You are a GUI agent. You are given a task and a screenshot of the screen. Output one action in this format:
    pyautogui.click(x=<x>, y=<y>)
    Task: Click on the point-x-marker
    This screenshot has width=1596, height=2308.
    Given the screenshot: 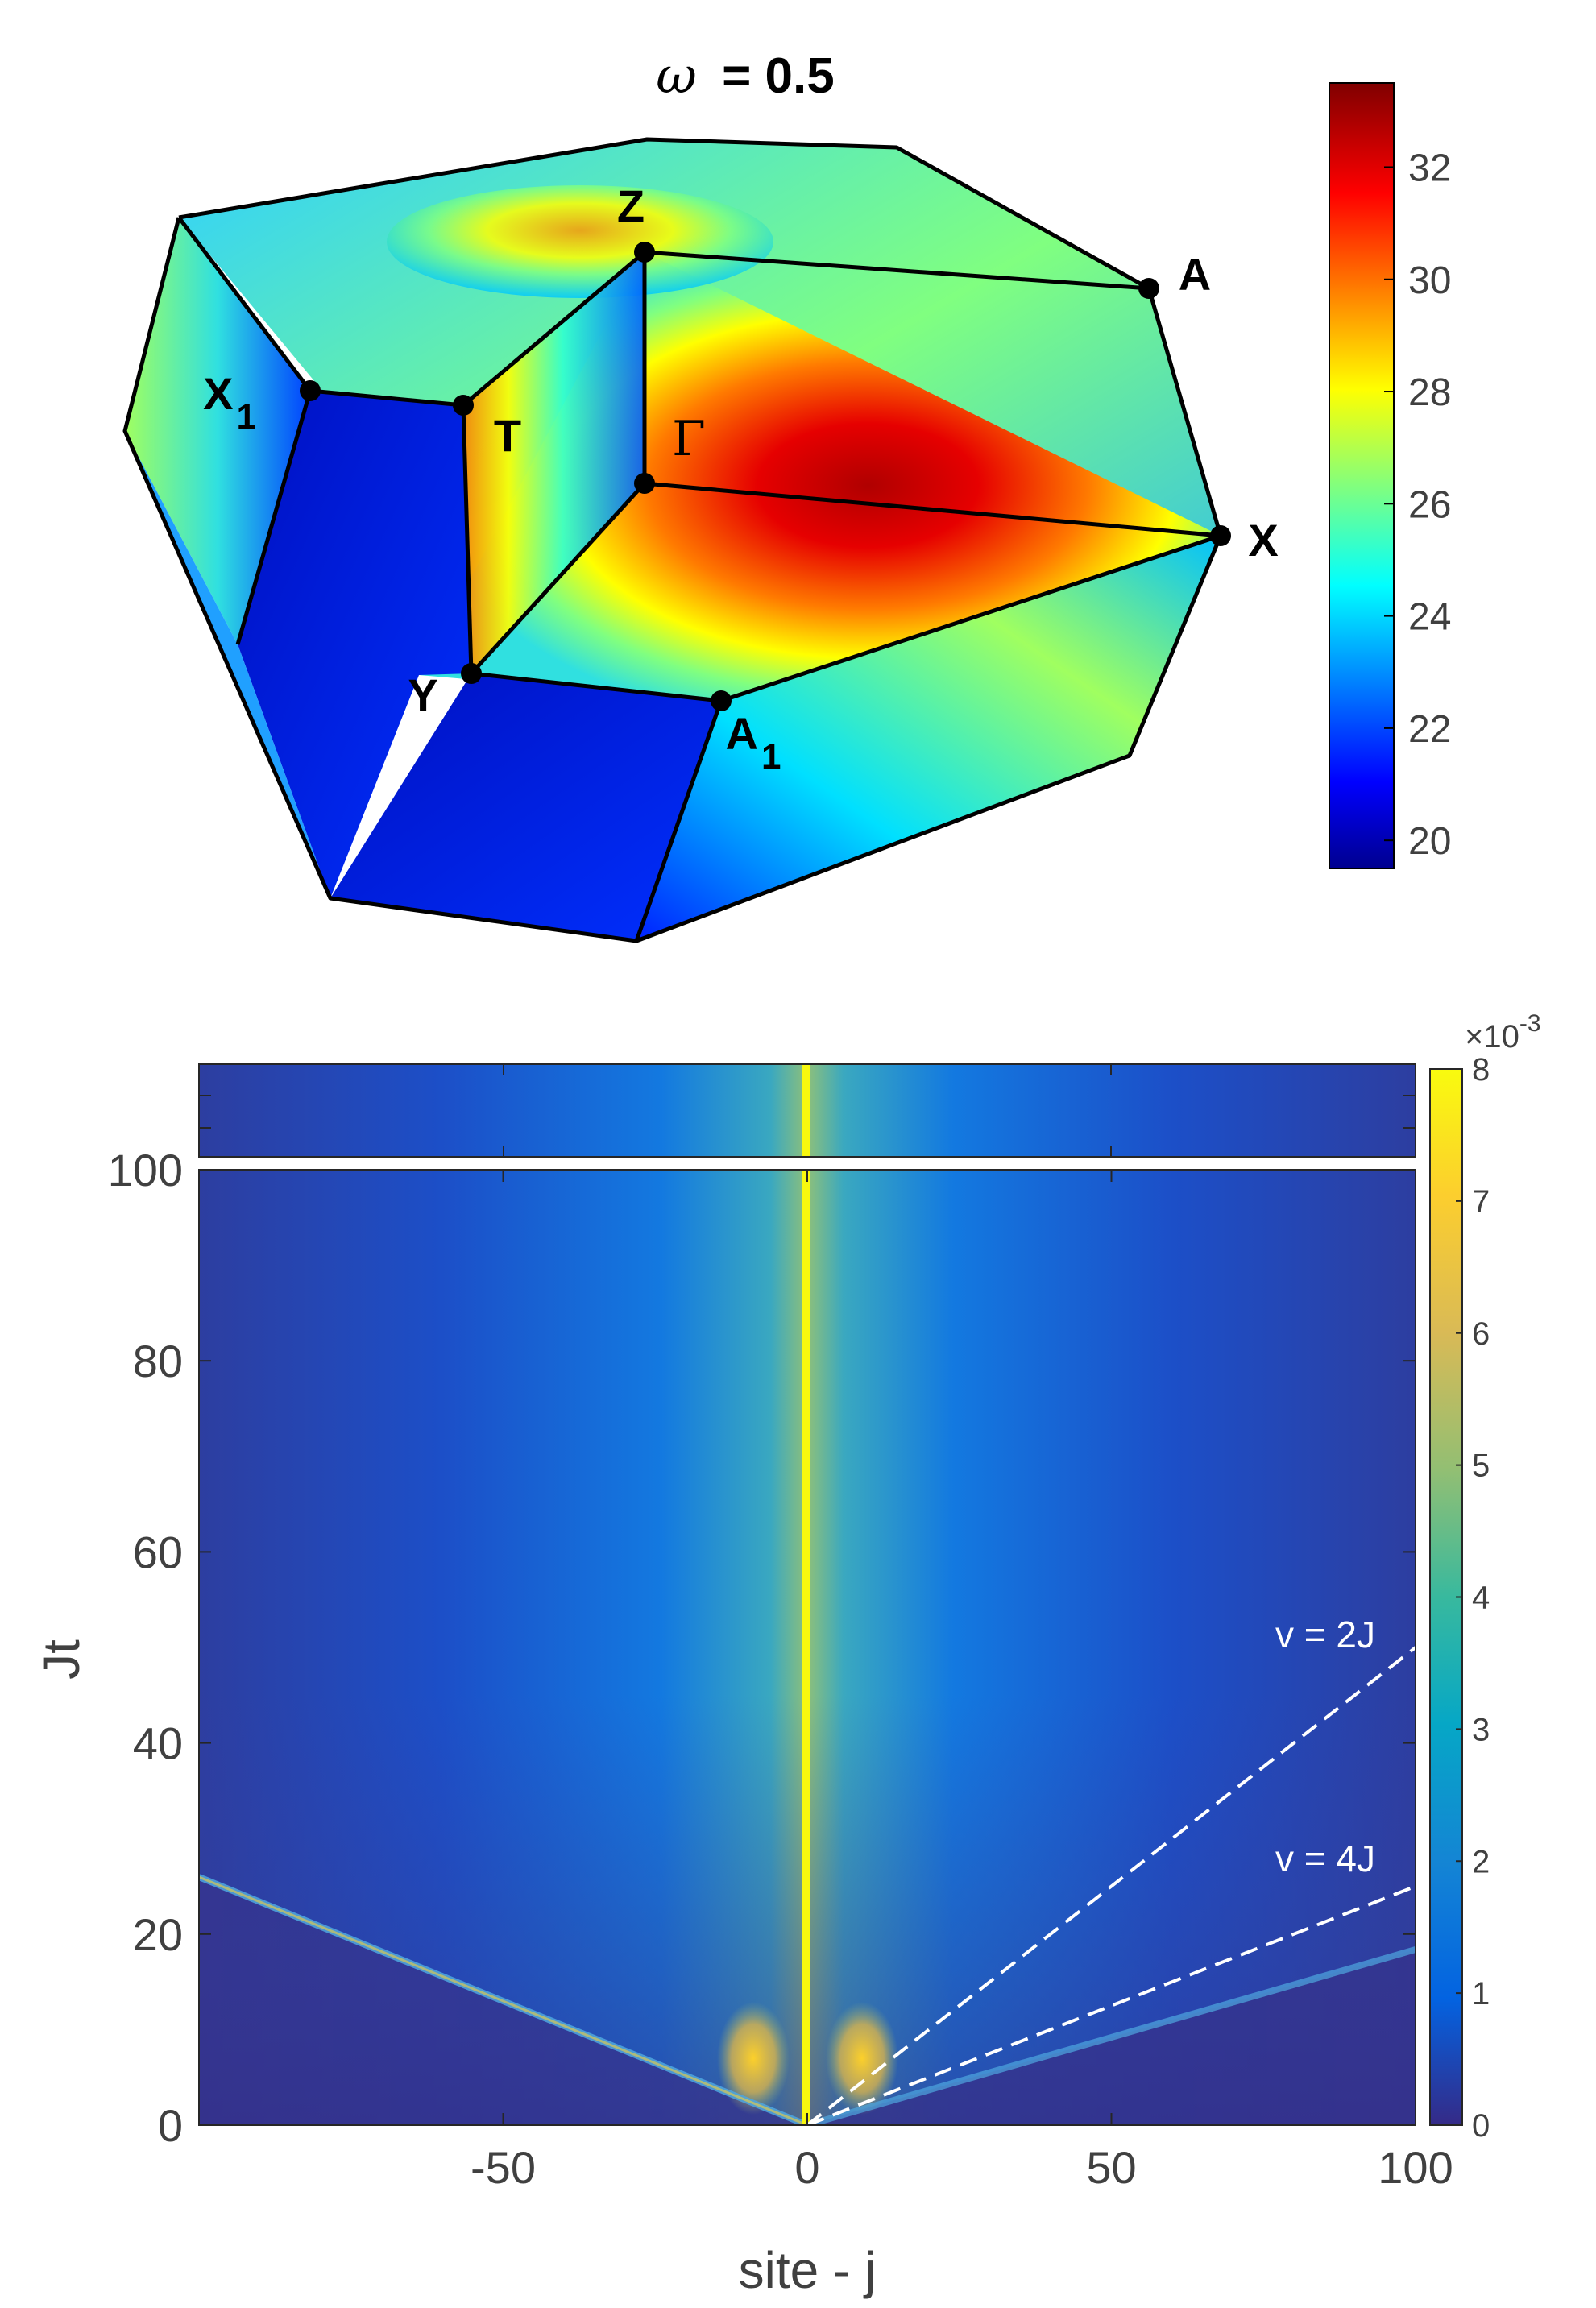 What is the action you would take?
    pyautogui.click(x=1220, y=535)
    